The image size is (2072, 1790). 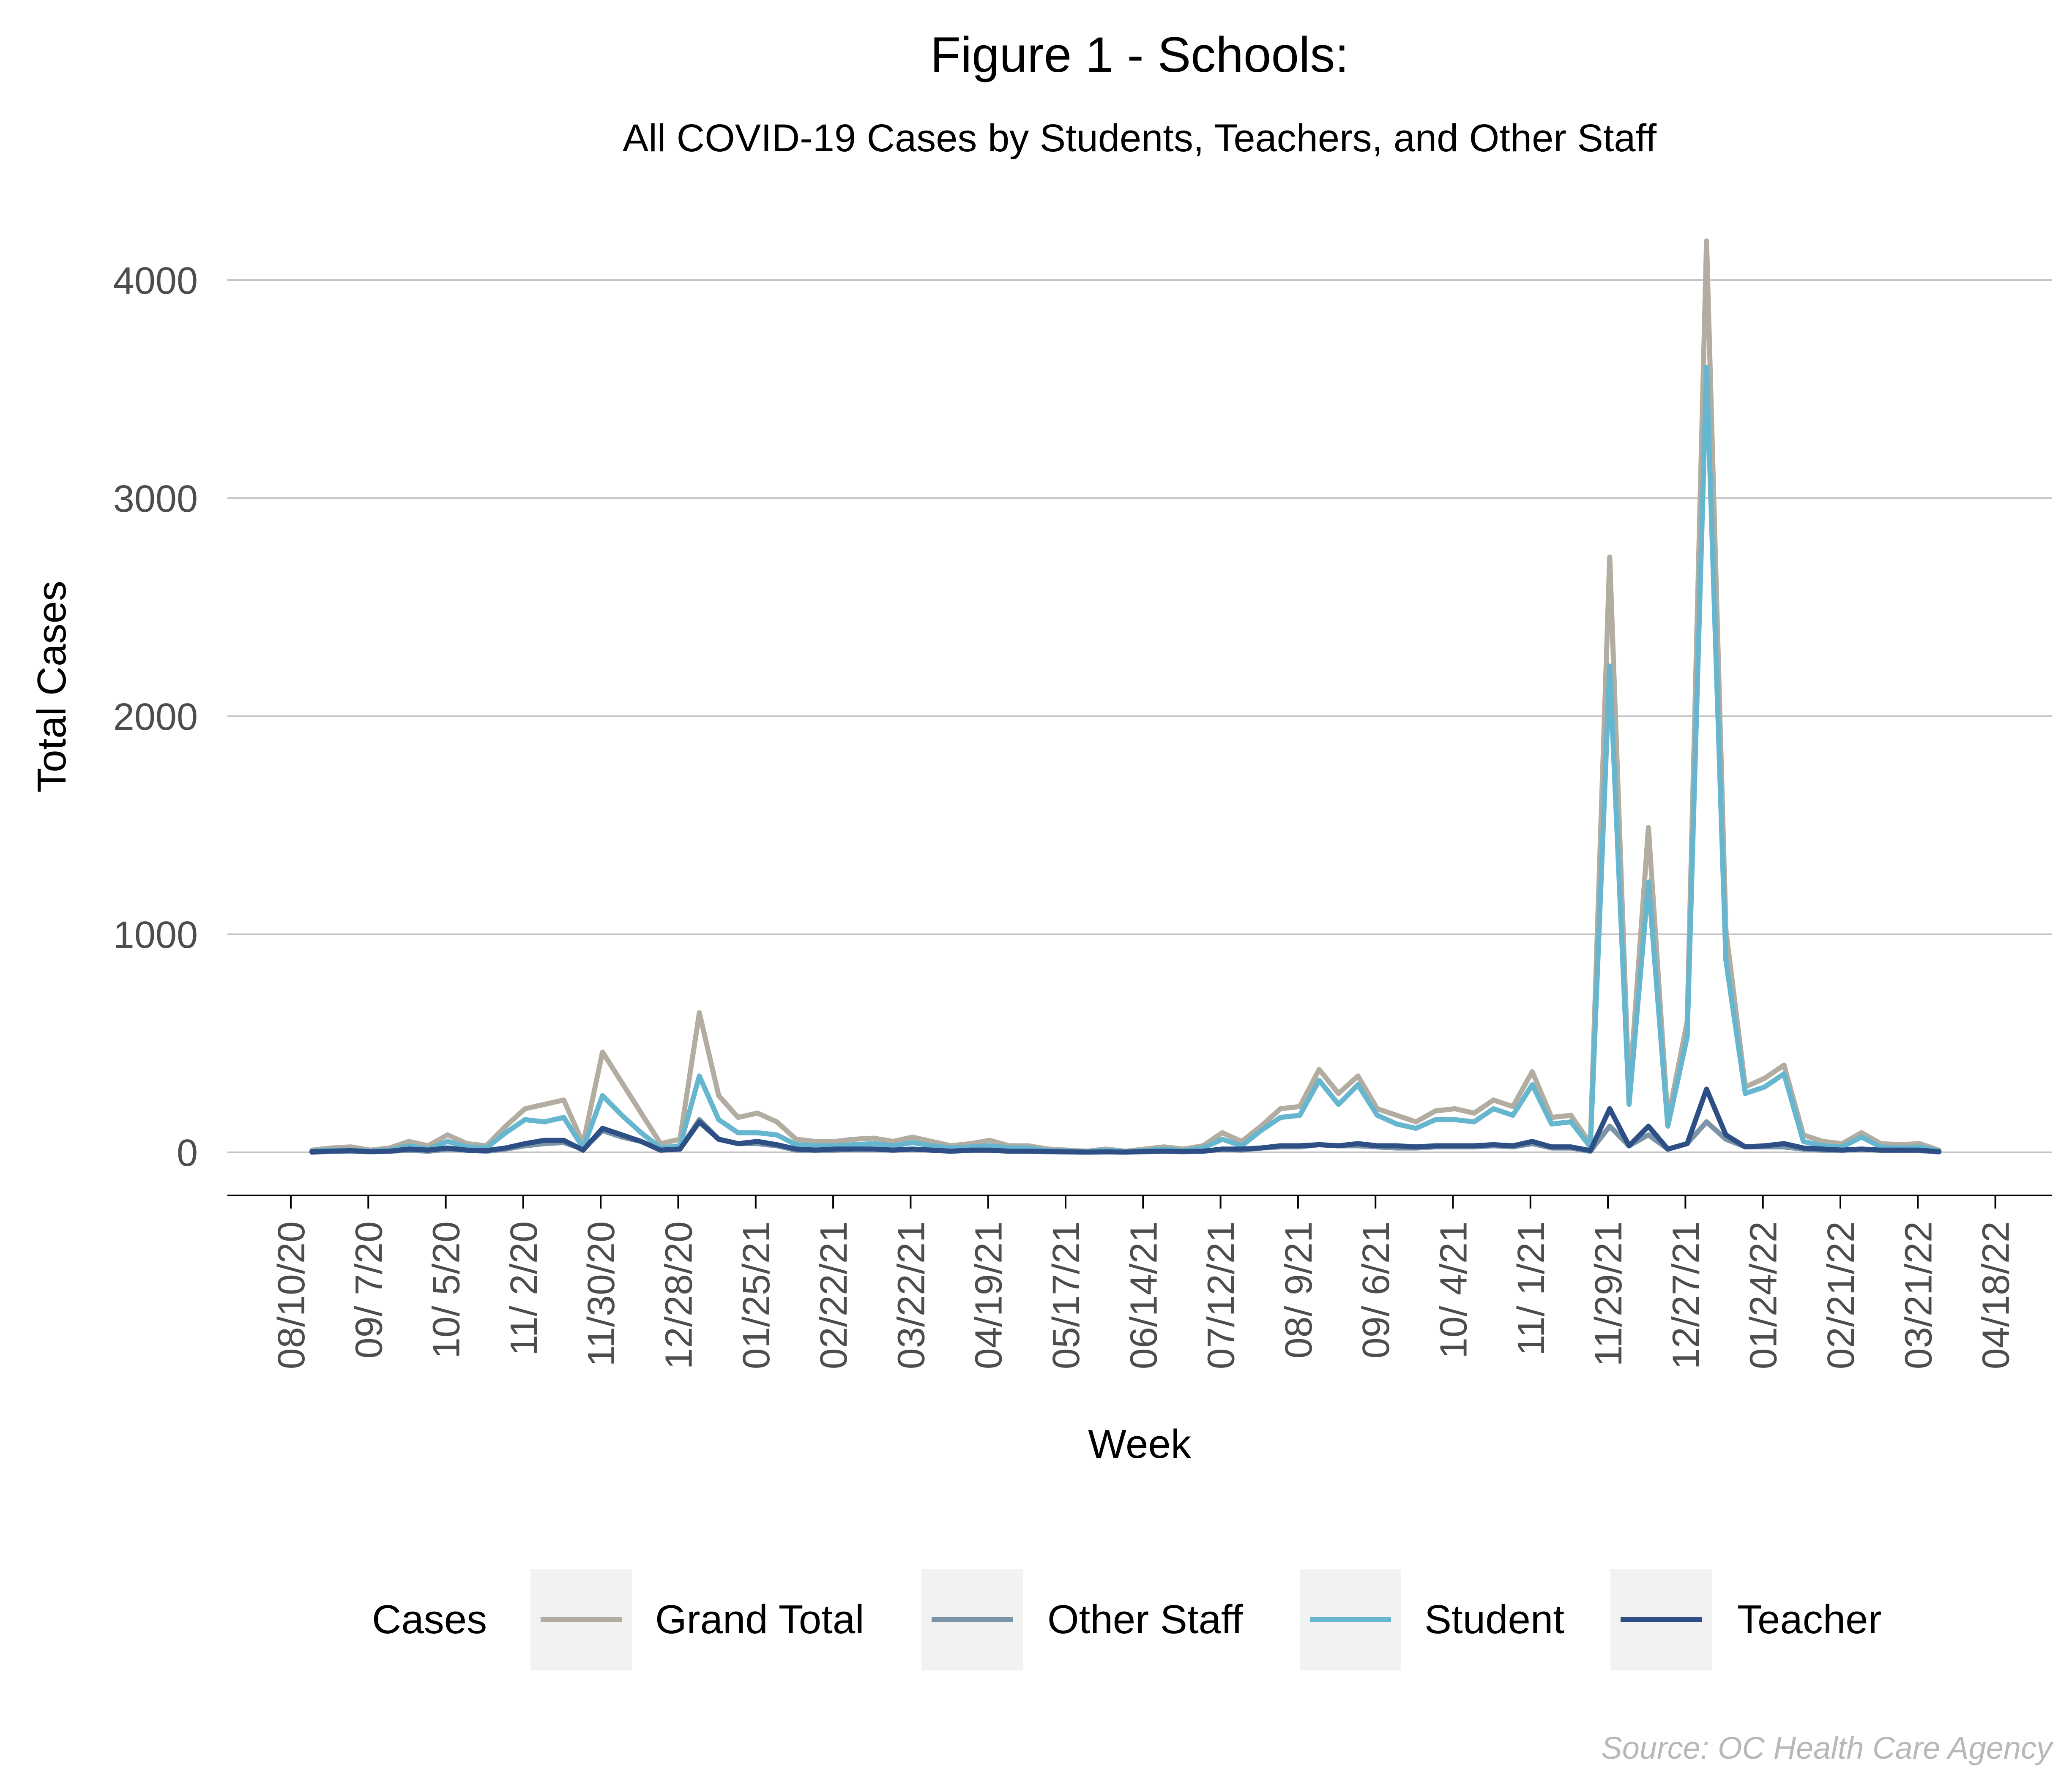 I want to click on y-tick-label: 1000, so click(x=156, y=935).